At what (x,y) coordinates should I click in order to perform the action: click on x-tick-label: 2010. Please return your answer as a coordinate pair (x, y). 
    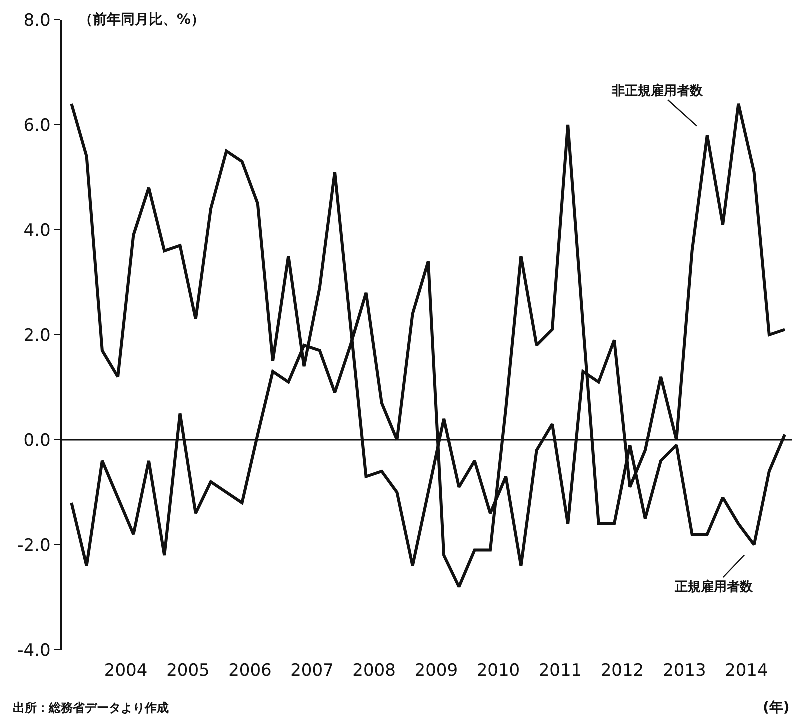
    Looking at the image, I should click on (498, 671).